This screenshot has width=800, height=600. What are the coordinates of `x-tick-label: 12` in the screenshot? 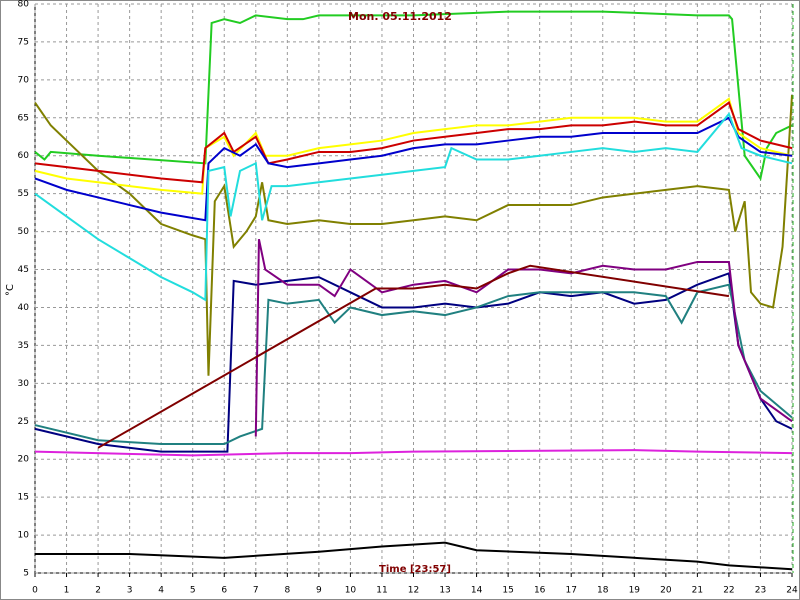 It's located at (413, 591).